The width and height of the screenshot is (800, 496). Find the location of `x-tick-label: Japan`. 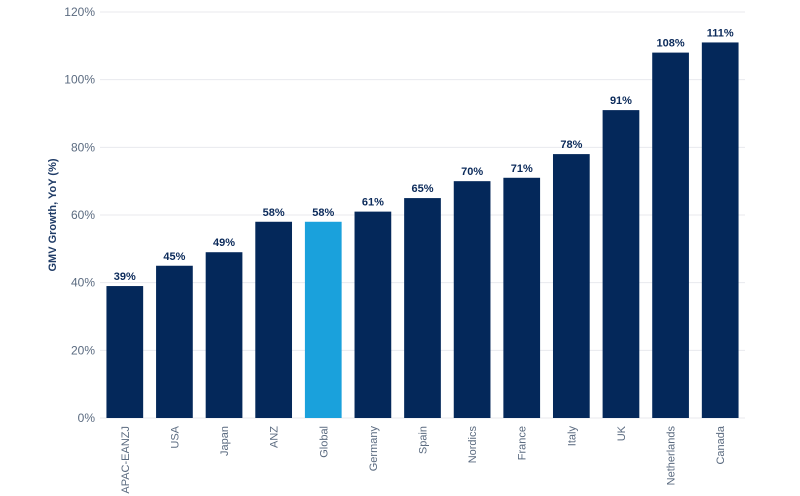

x-tick-label: Japan is located at coordinates (225, 441).